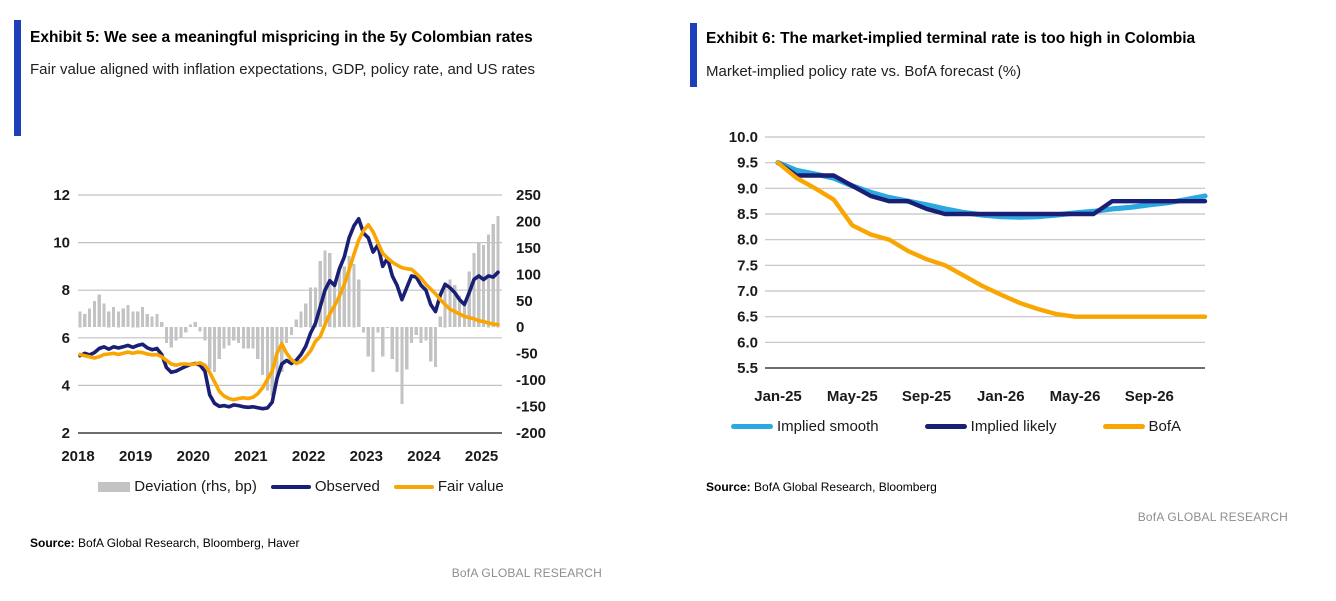 This screenshot has height=601, width=1336. Describe the element at coordinates (470, 486) in the screenshot. I see `legend-label-fair-value: Fair value` at that location.